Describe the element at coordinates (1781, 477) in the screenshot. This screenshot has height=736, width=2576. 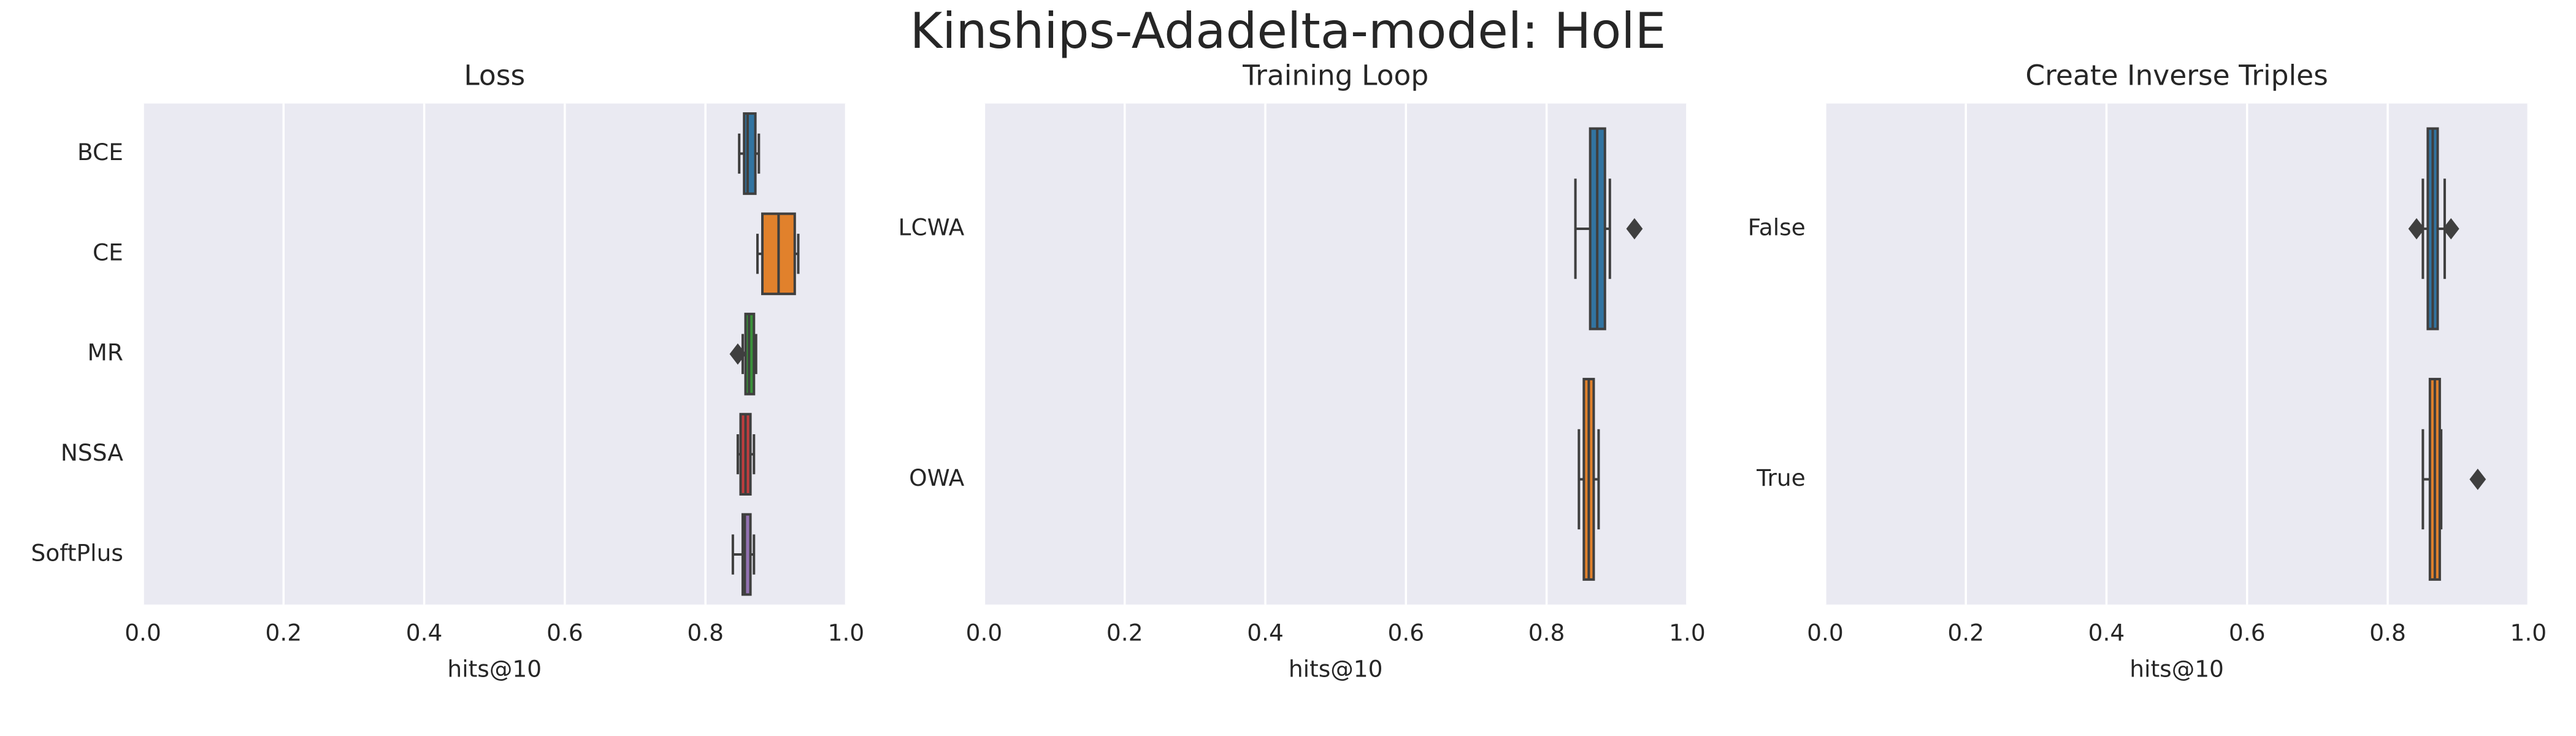
I see `y-tick-label: True` at that location.